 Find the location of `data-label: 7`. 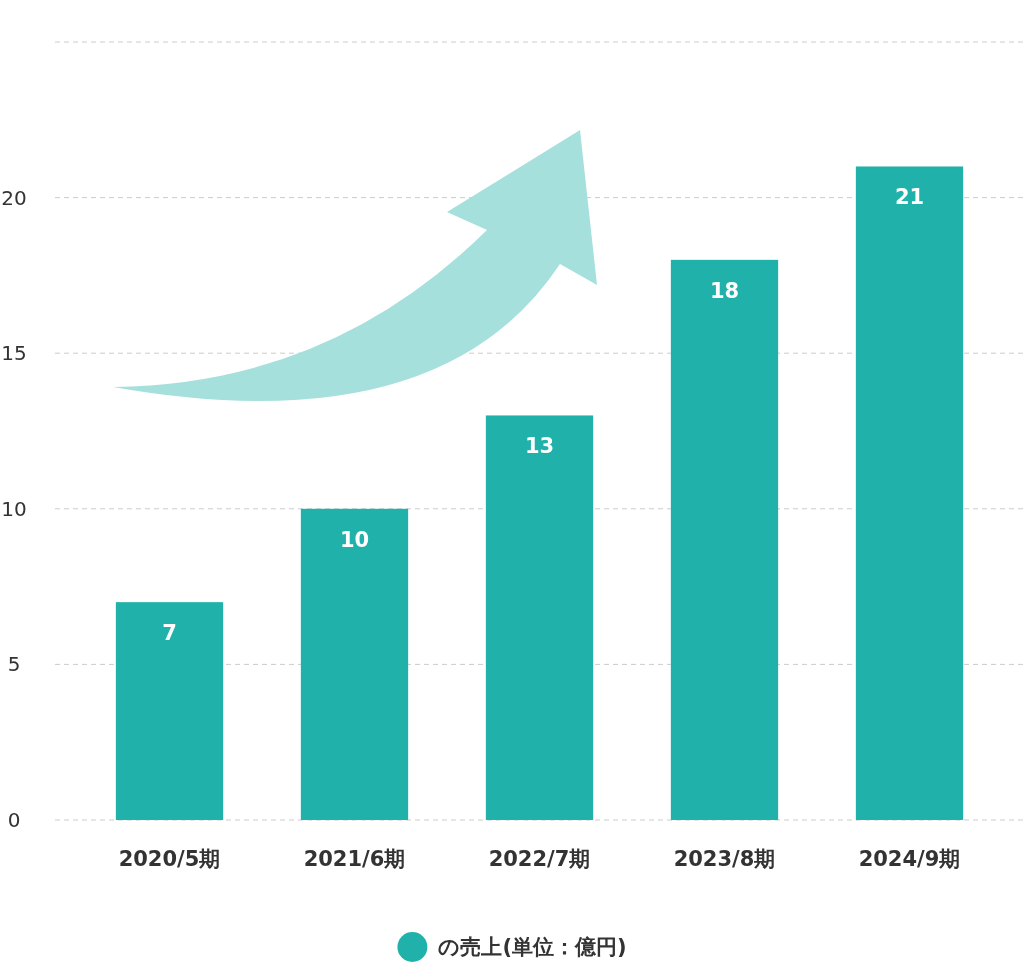

data-label: 7 is located at coordinates (169, 633).